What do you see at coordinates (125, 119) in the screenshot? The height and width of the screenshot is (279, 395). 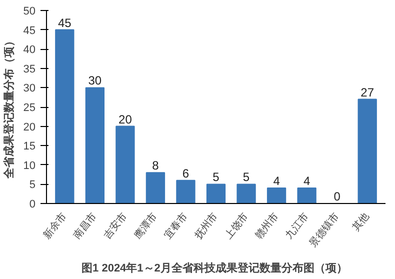 I see `data-label: 20` at bounding box center [125, 119].